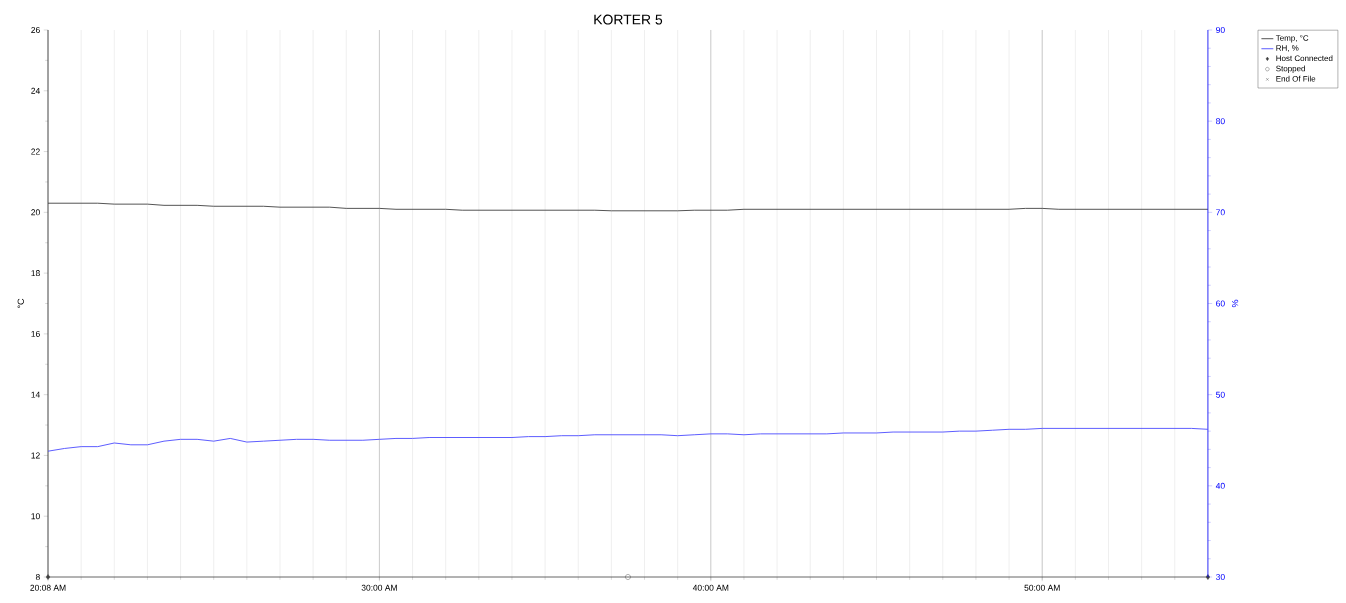  What do you see at coordinates (1220, 121) in the screenshot?
I see `y2-tick-label: 80` at bounding box center [1220, 121].